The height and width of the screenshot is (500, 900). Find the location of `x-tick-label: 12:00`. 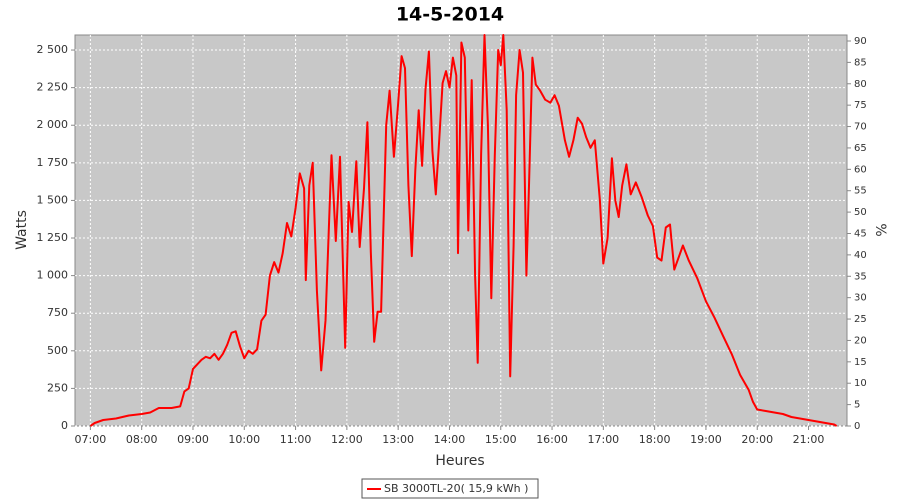

x-tick-label: 12:00 is located at coordinates (347, 439).